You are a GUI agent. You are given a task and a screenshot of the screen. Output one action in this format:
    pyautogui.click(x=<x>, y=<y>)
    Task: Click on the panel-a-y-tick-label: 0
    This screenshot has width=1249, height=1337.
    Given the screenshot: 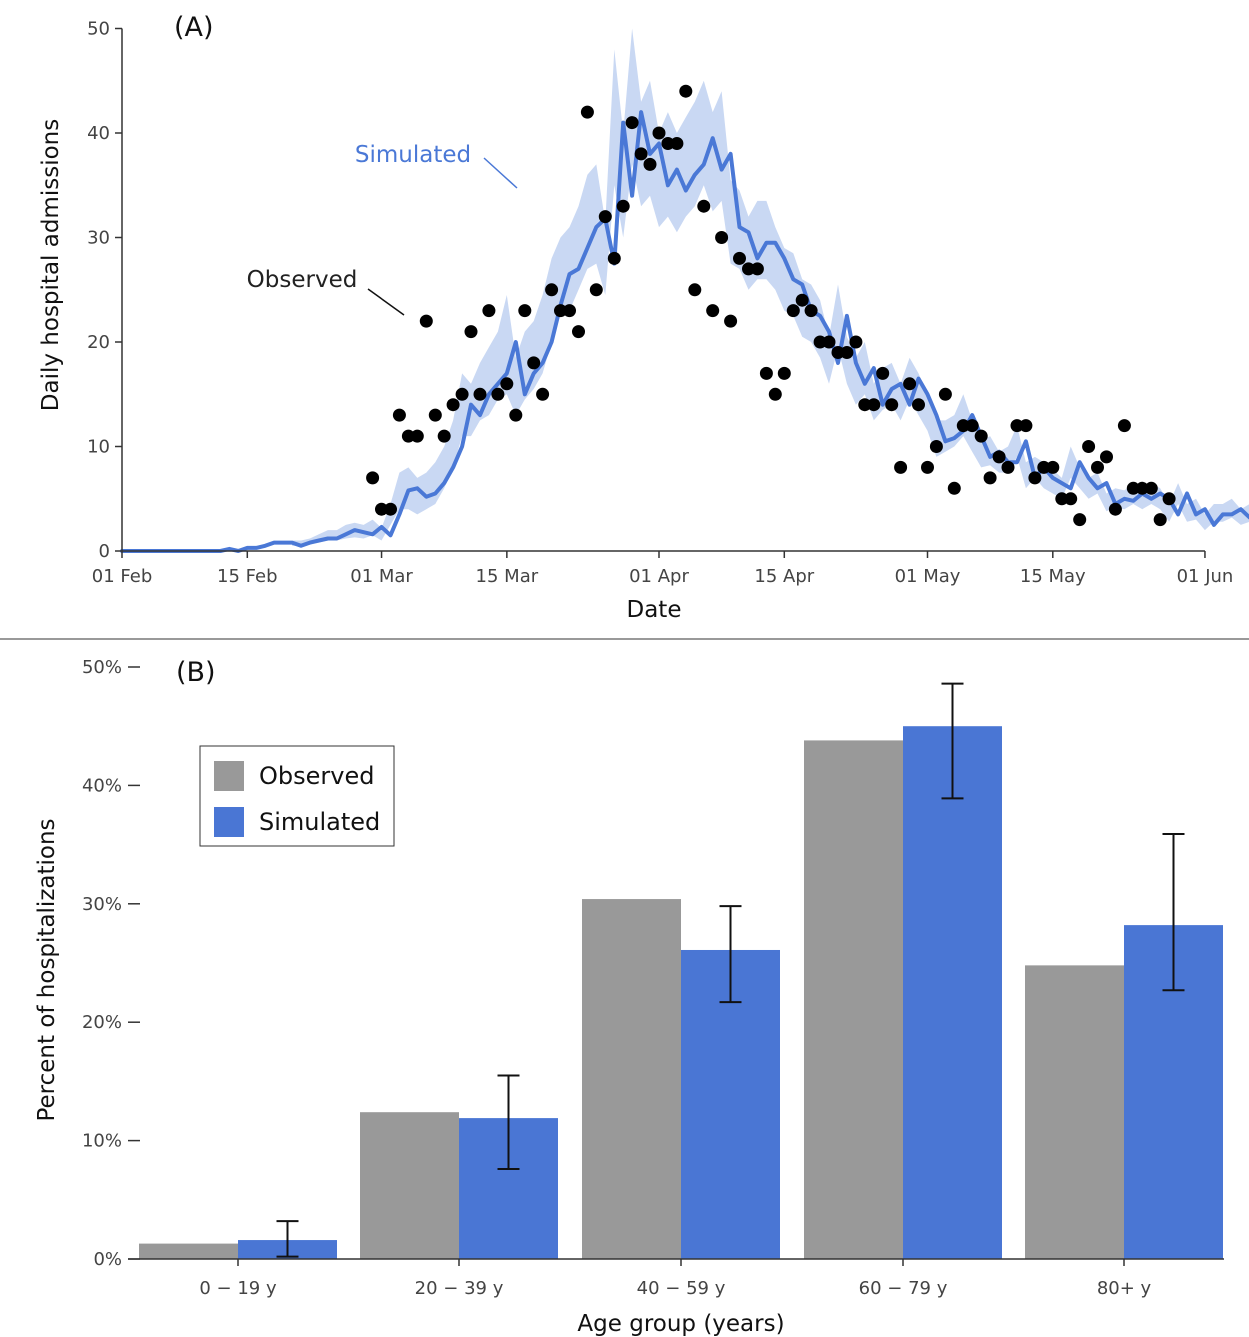 What is the action you would take?
    pyautogui.click(x=104, y=551)
    